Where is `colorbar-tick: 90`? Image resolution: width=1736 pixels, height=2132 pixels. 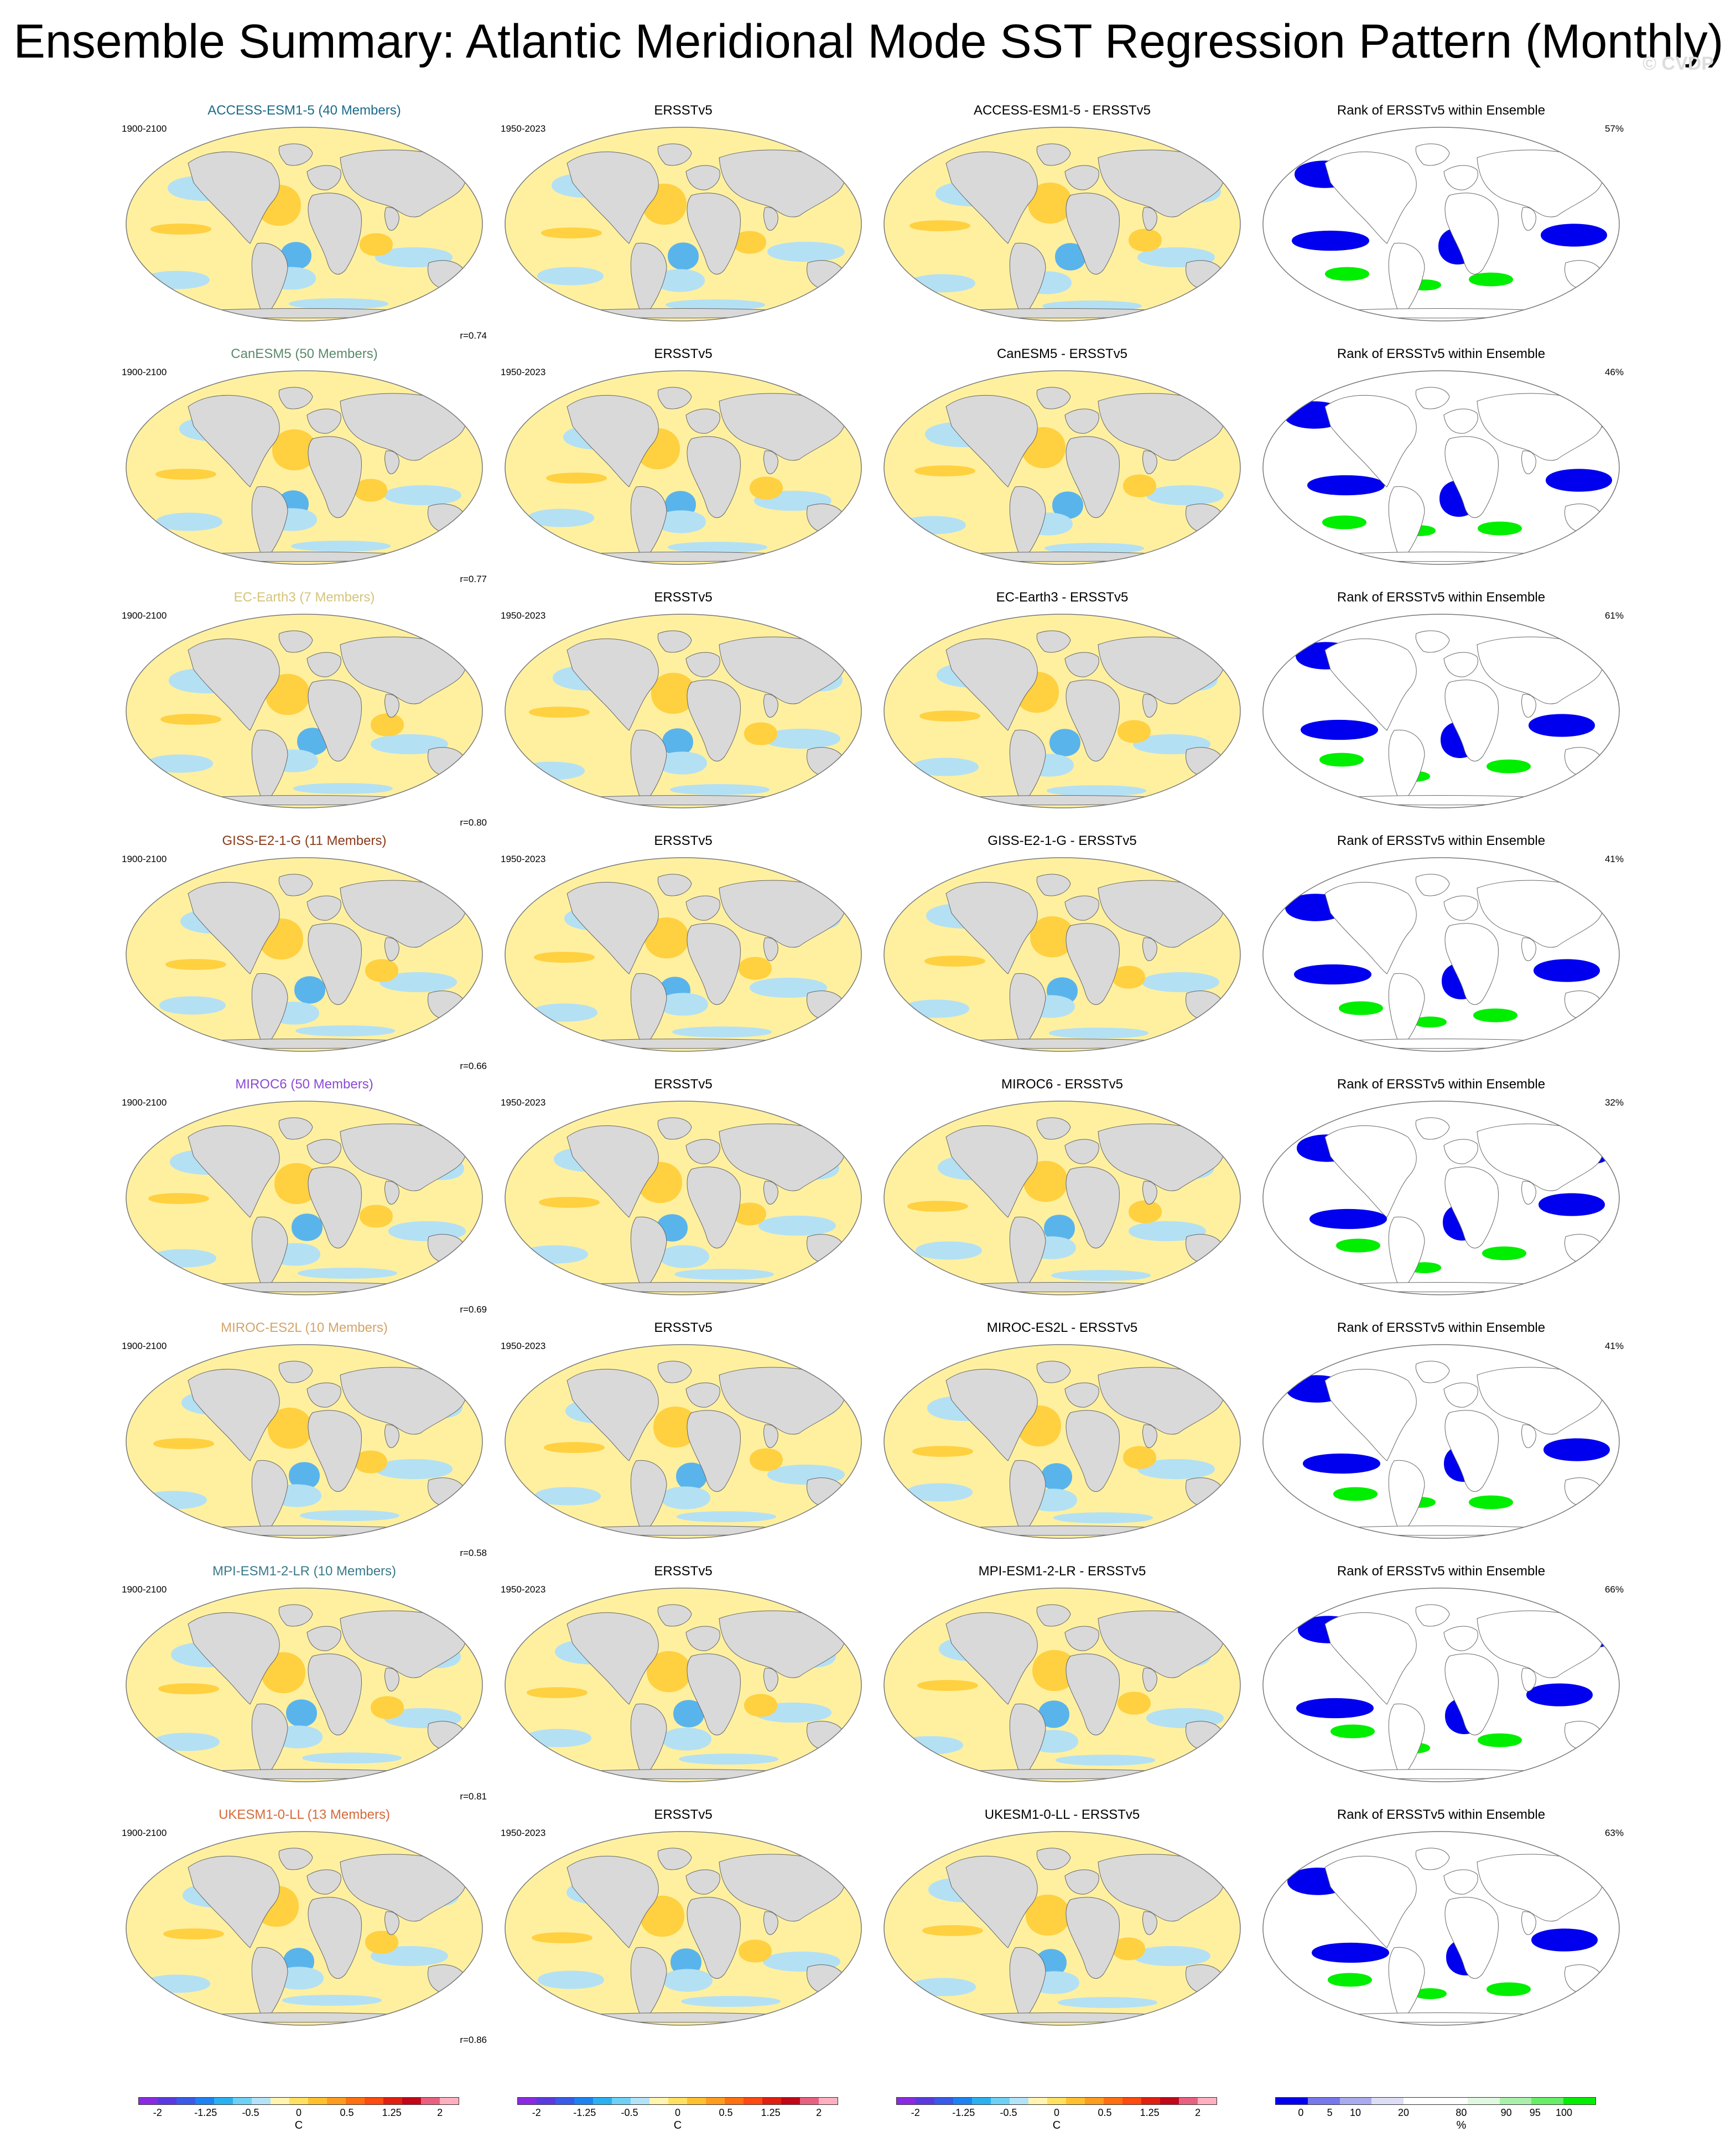
colorbar-tick: 90 is located at coordinates (1506, 2112).